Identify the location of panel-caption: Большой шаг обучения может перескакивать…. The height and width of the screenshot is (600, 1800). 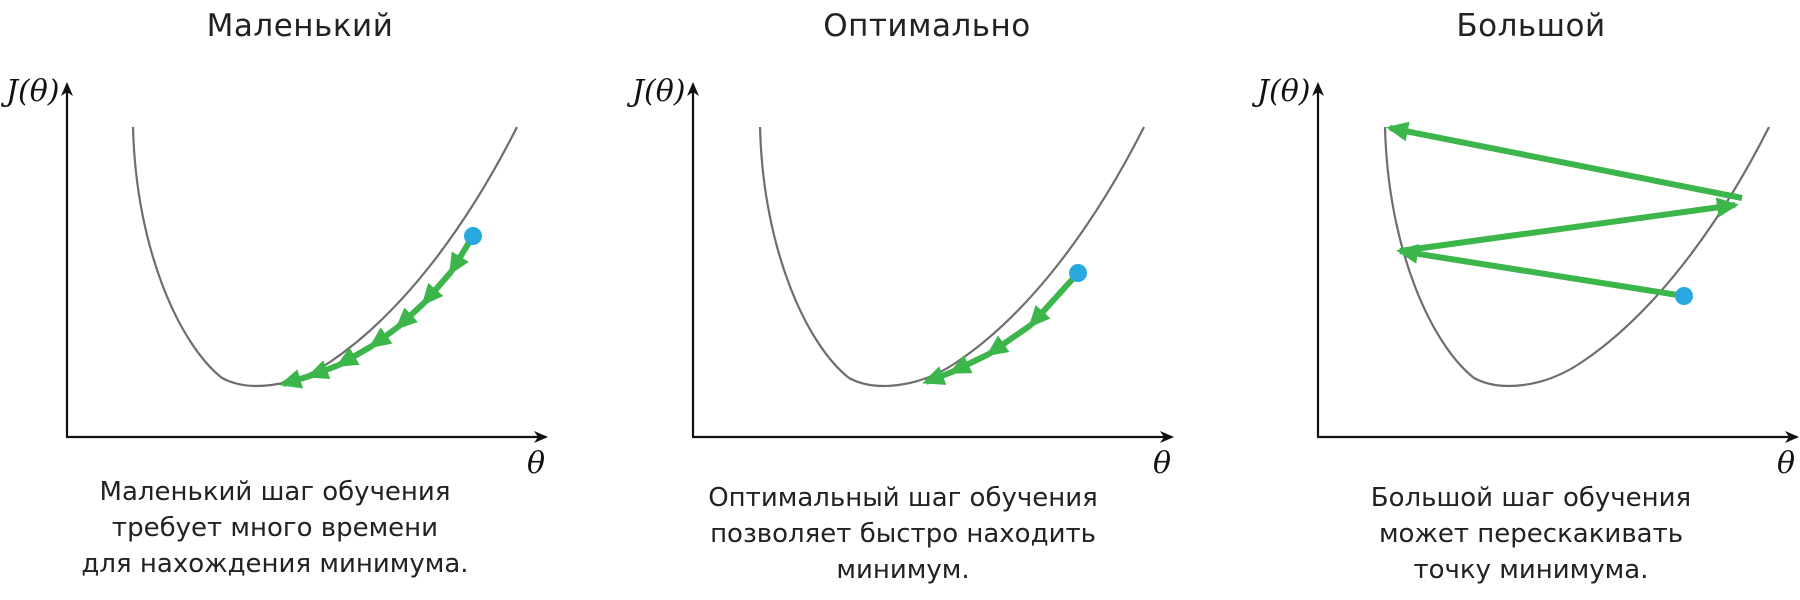
(1531, 534).